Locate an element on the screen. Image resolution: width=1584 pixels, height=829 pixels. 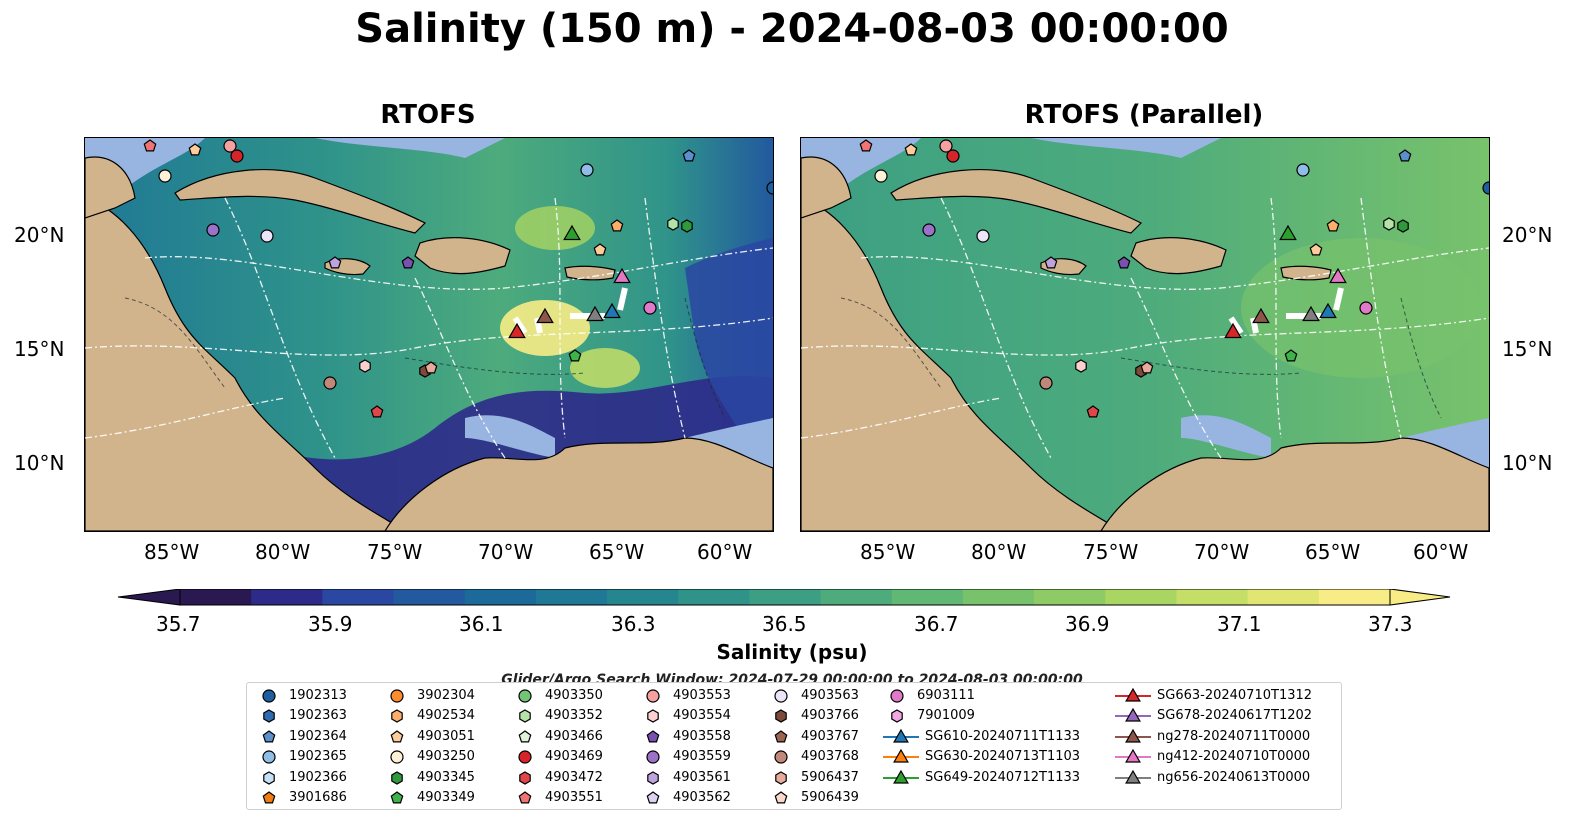
legend-label: 4903551 is located at coordinates (574, 797).